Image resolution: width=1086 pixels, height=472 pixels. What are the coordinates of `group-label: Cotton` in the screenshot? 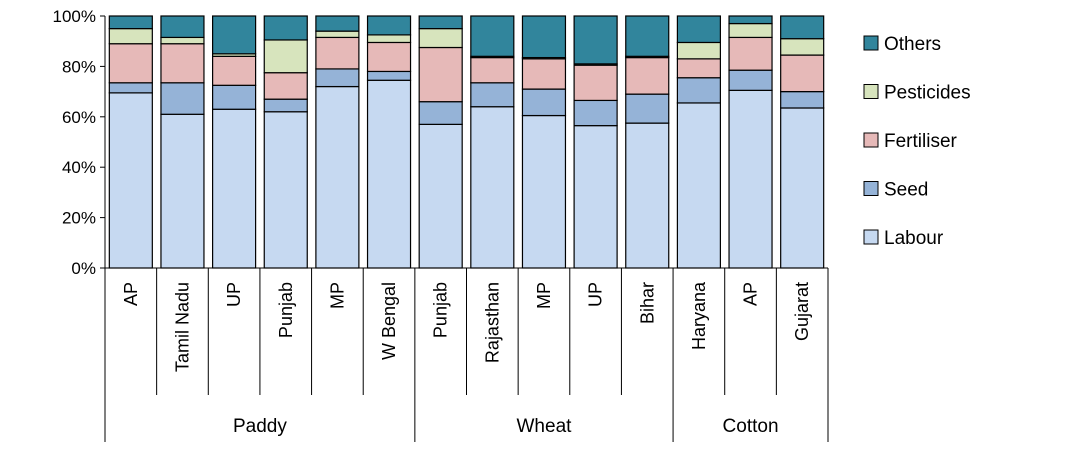 It's located at (751, 426).